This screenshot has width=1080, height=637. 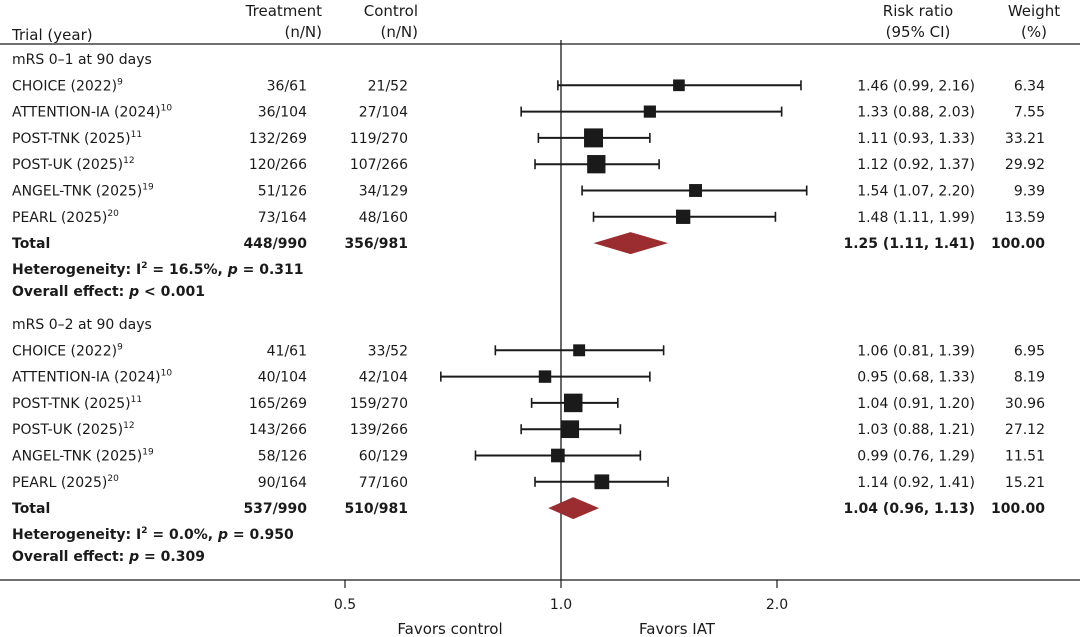 I want to click on study-risk-ratio: 1.06 (0.81, 1.39), so click(x=916, y=351).